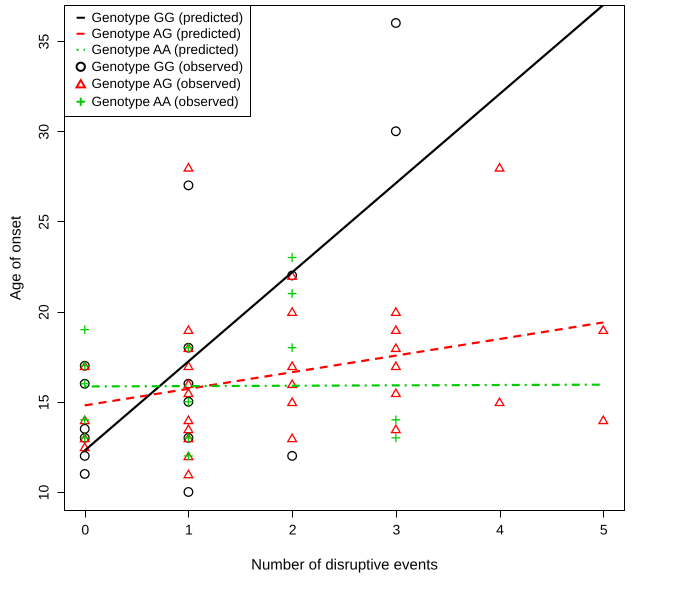 The width and height of the screenshot is (673, 615). Describe the element at coordinates (44, 42) in the screenshot. I see `y-tick-label: 35` at that location.